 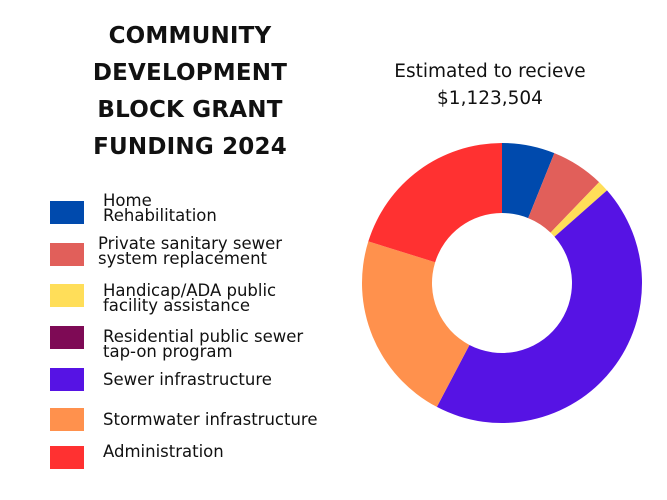 I want to click on legend-label: Stormwater infrastructure, so click(x=210, y=419).